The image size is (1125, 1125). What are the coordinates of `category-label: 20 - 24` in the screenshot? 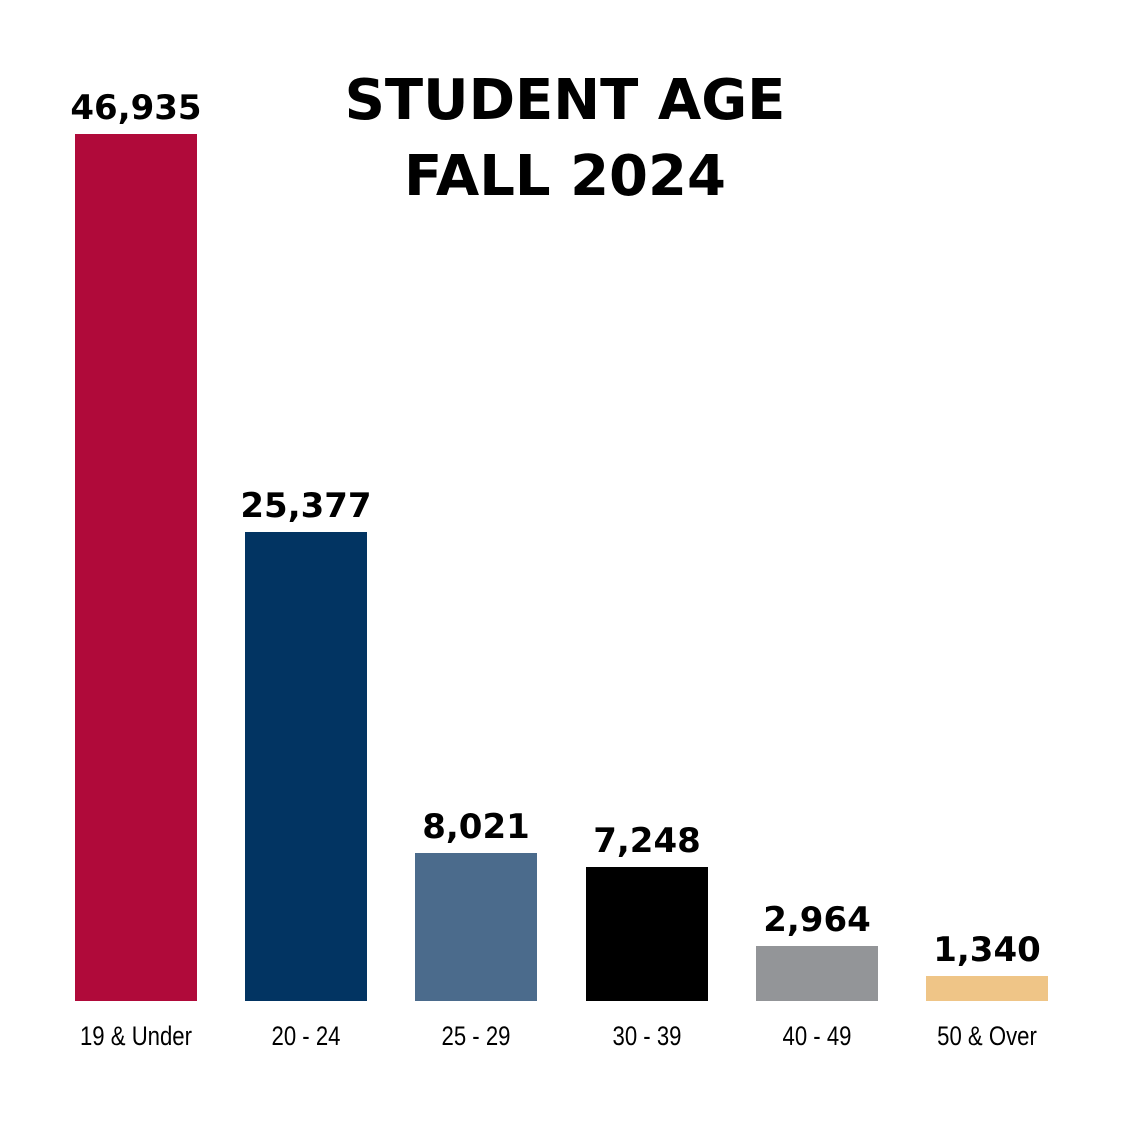 It's located at (306, 1036).